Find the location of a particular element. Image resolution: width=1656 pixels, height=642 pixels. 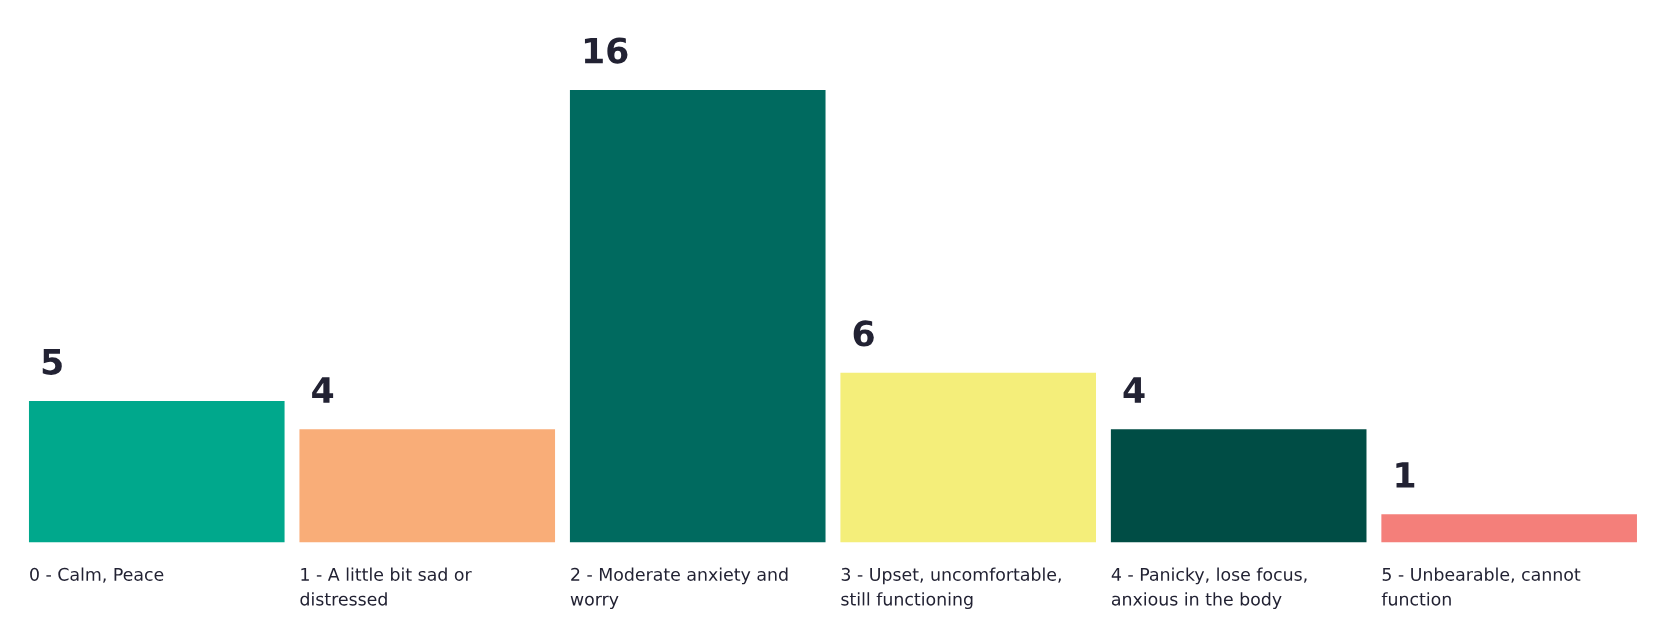

x-tick-label: 3 - Upset, uncomfortable, still functioning is located at coordinates (951, 588).